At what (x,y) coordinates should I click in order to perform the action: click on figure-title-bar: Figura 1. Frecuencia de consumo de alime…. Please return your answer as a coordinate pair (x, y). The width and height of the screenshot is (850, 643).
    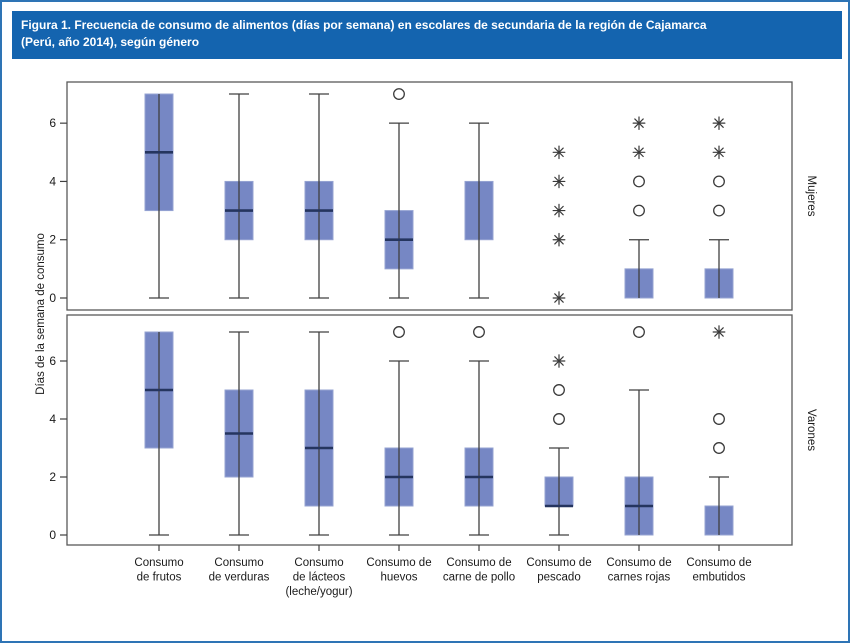
    Looking at the image, I should click on (427, 35).